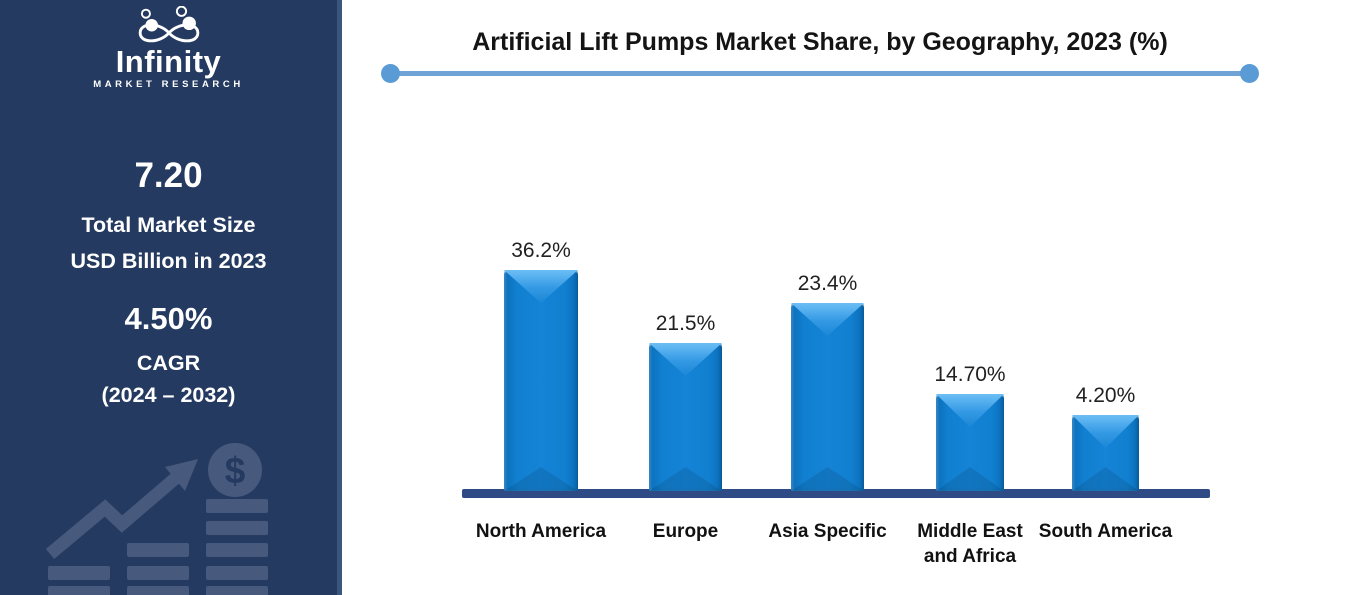  What do you see at coordinates (168, 175) in the screenshot?
I see `market-size-value: 7.20` at bounding box center [168, 175].